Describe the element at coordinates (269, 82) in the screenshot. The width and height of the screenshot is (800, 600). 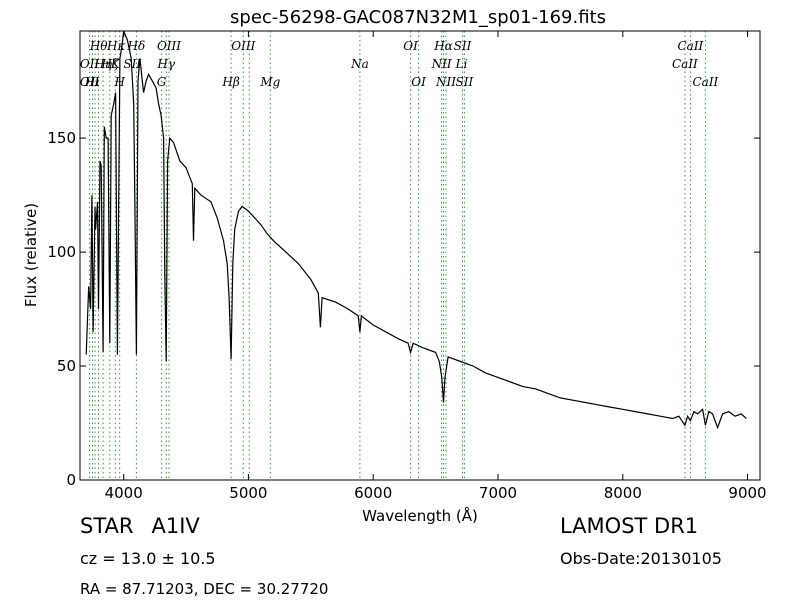
I see `line-label: Mg` at that location.